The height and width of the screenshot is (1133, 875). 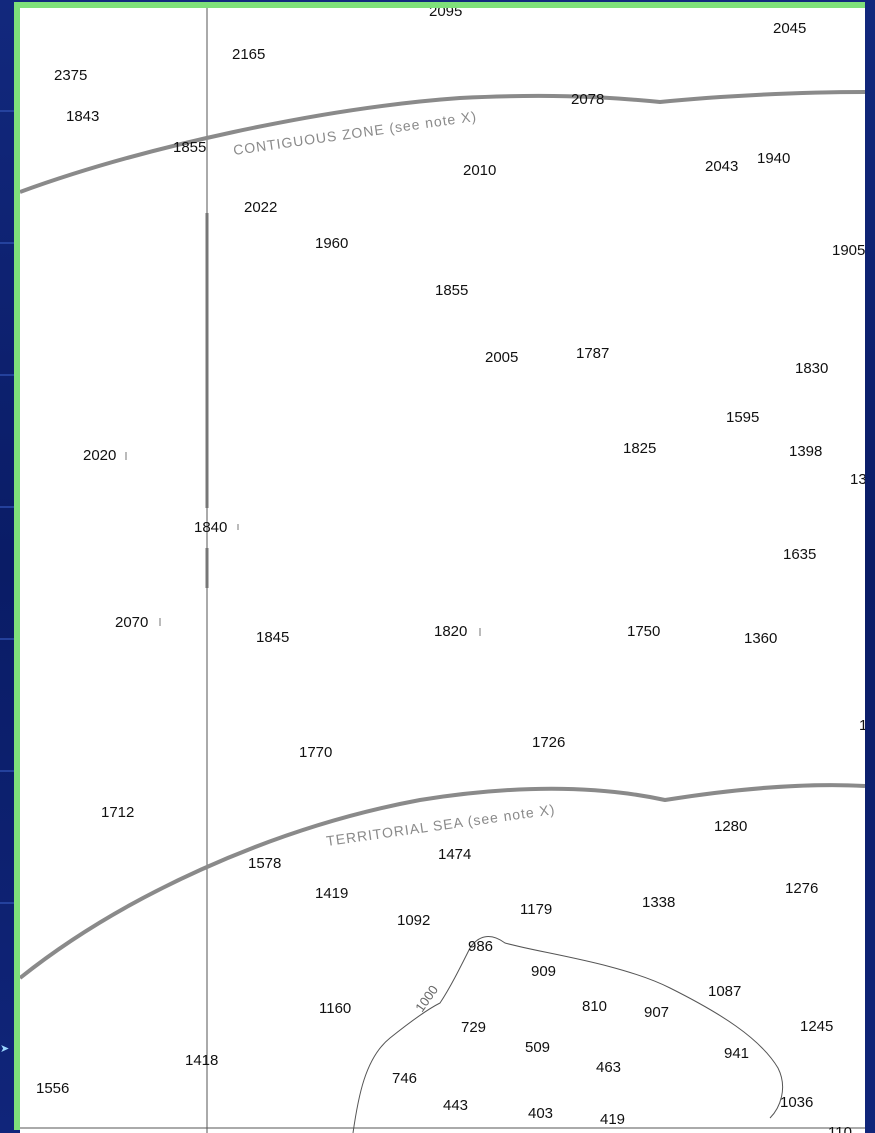 I want to click on sounding: 1843, so click(x=83, y=116).